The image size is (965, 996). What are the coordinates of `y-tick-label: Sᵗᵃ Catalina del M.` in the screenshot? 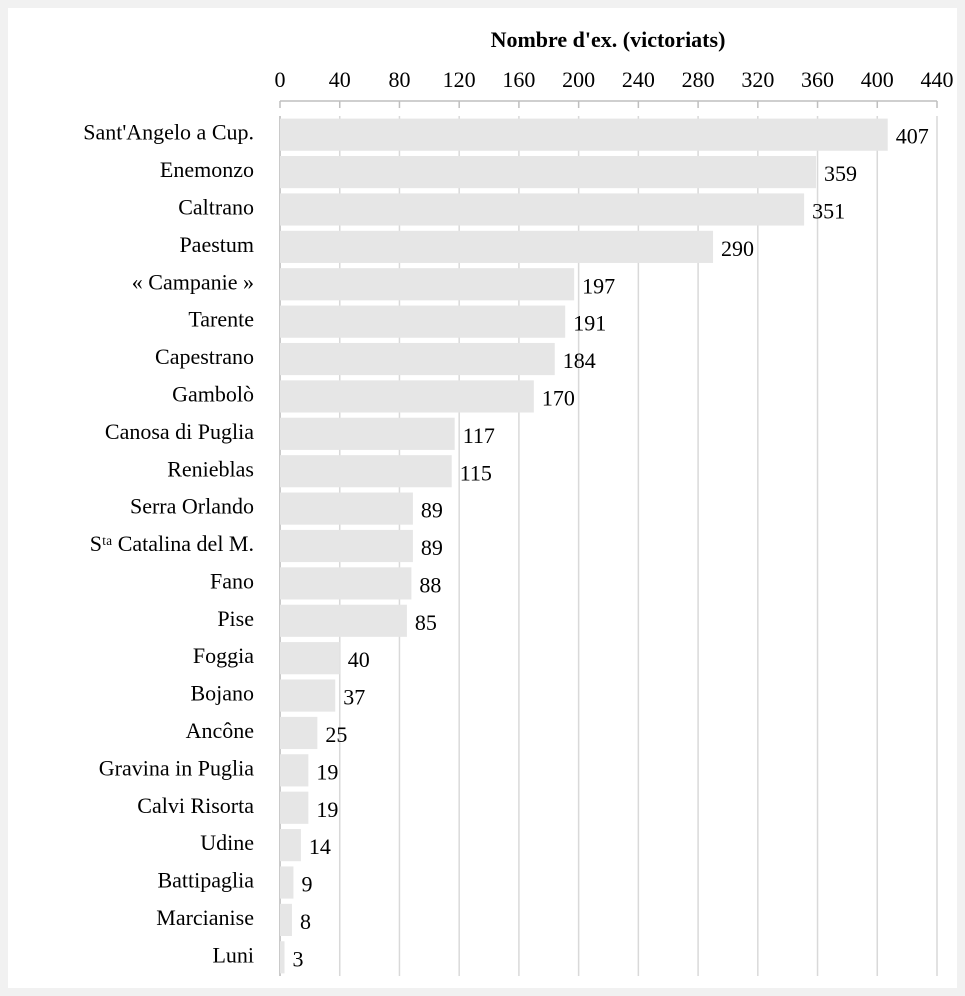 It's located at (172, 543).